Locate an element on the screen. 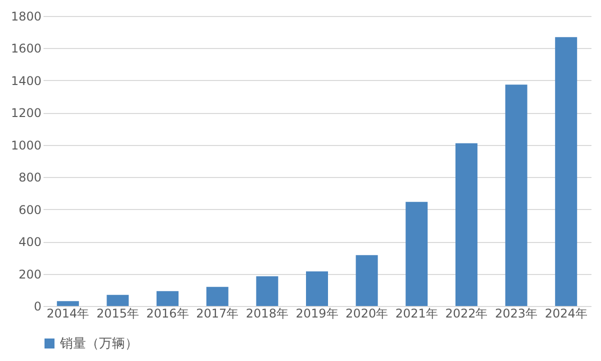 This screenshot has width=601, height=361. x-tick-label: 2021年 is located at coordinates (416, 313).